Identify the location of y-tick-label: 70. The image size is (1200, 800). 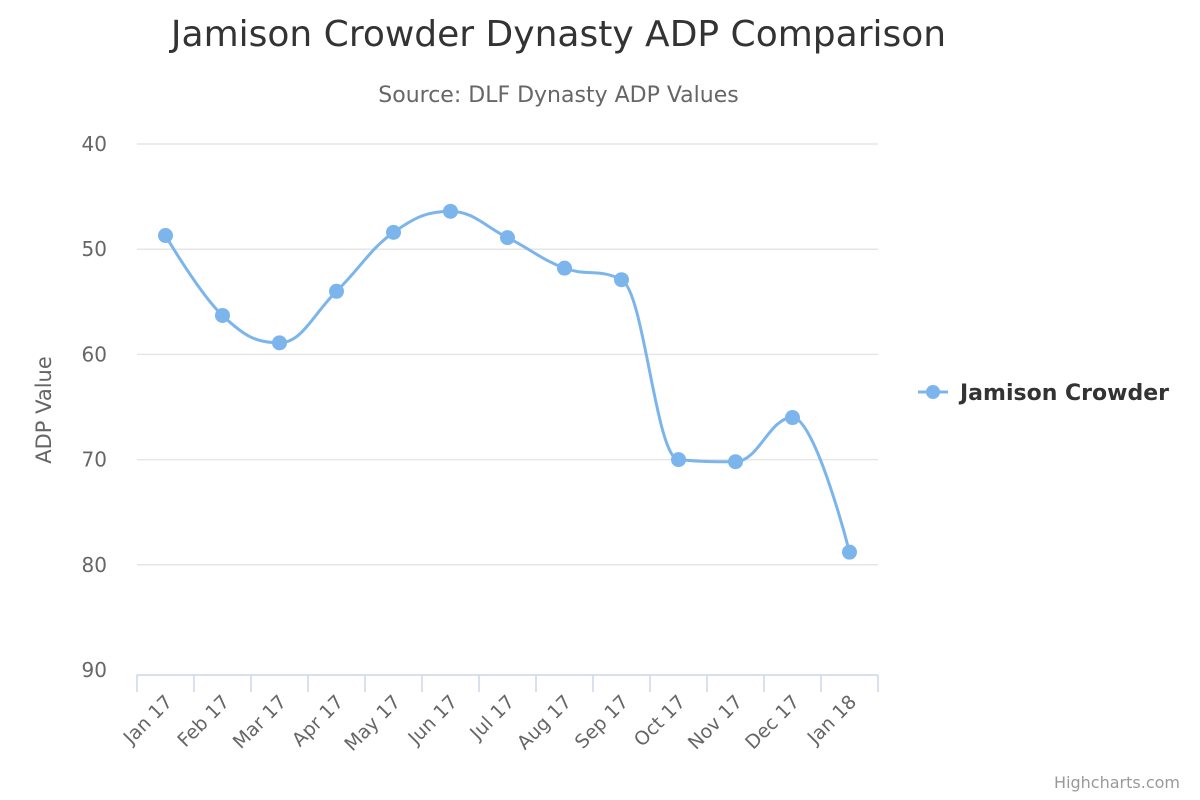
(94, 460).